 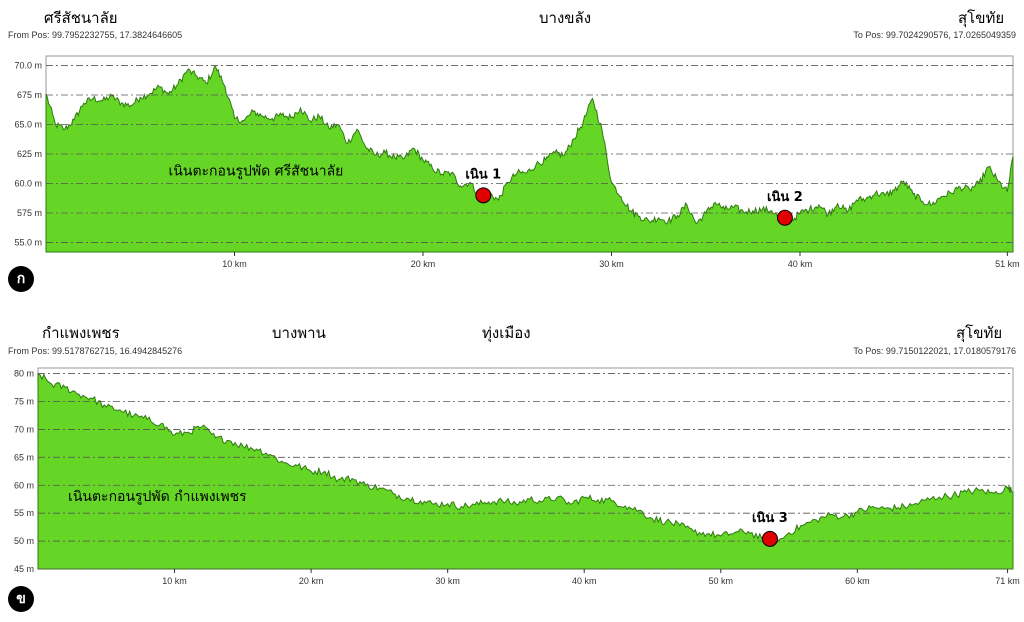 What do you see at coordinates (785, 197) in the screenshot?
I see `hill-marker-label: เนิน 2` at bounding box center [785, 197].